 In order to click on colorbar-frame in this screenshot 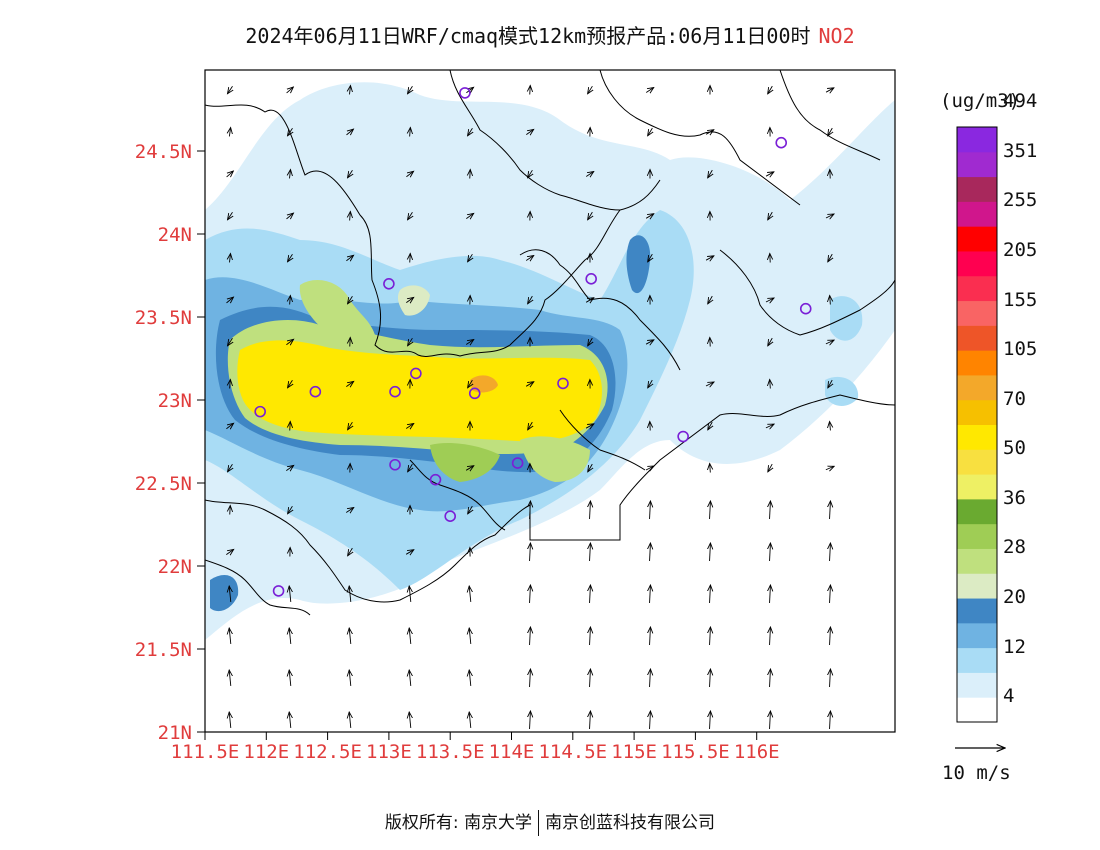, I will do `click(977, 424)`.